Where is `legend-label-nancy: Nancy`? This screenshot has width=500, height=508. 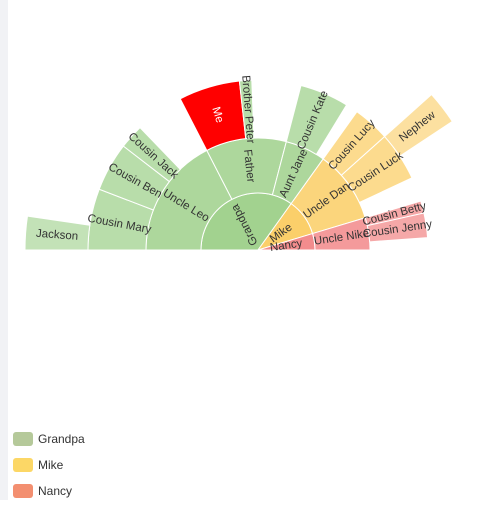 legend-label-nancy: Nancy is located at coordinates (55, 491).